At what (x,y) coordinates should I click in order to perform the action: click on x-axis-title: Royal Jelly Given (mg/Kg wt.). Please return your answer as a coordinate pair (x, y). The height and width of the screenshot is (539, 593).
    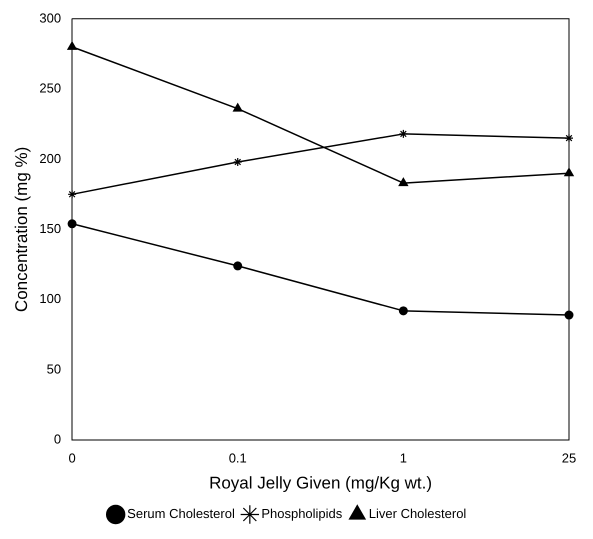
    Looking at the image, I should click on (320, 482).